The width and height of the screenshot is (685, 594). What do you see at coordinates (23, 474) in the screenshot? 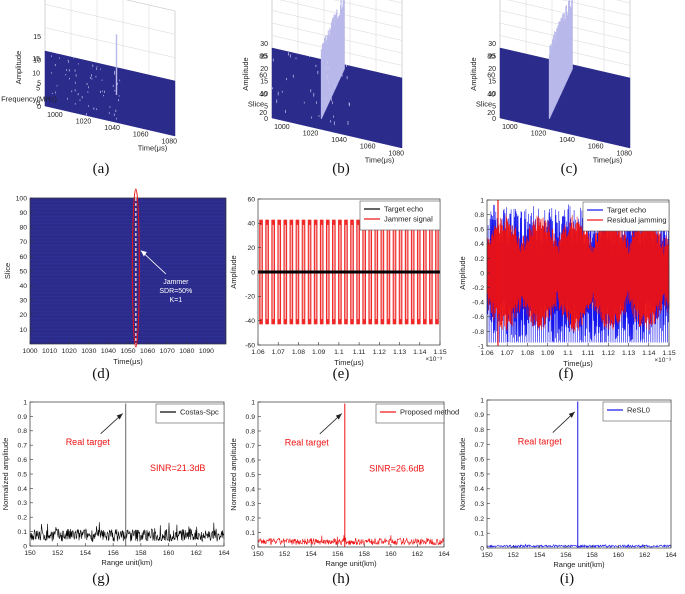
I see `y-tick-label: 0.5` at bounding box center [23, 474].